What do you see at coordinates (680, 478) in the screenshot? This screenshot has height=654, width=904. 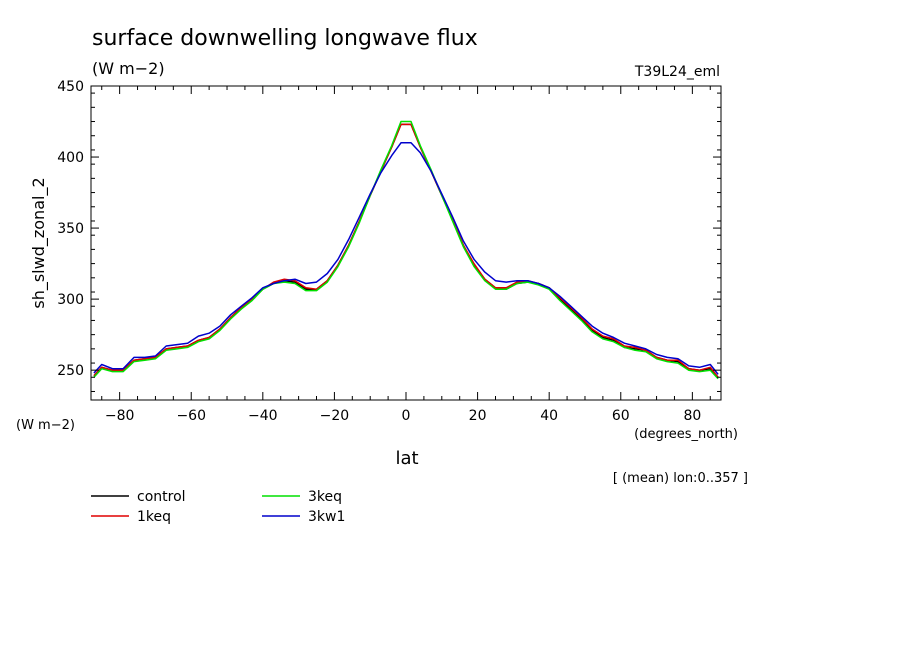 I see `chart-note: [ (mean) lon:0..357 ]` at bounding box center [680, 478].